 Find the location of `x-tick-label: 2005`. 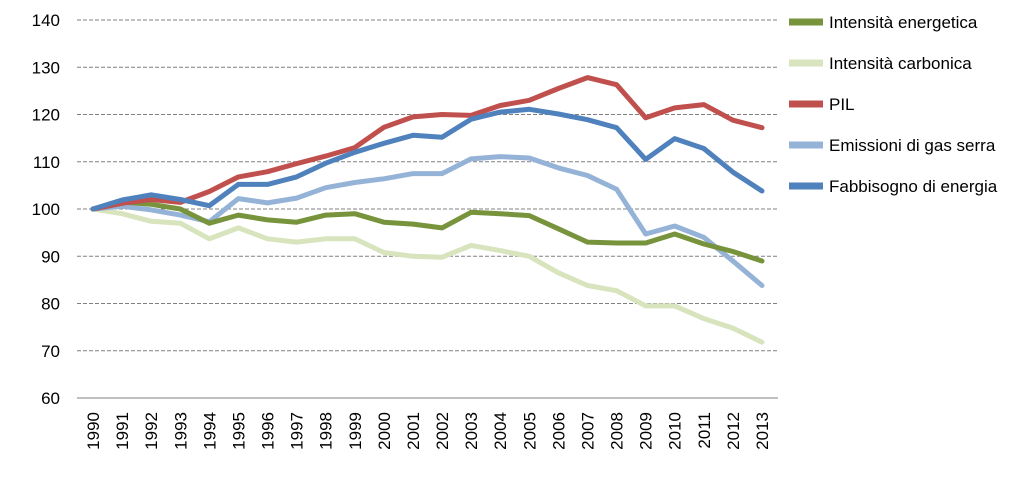

x-tick-label: 2005 is located at coordinates (529, 431).